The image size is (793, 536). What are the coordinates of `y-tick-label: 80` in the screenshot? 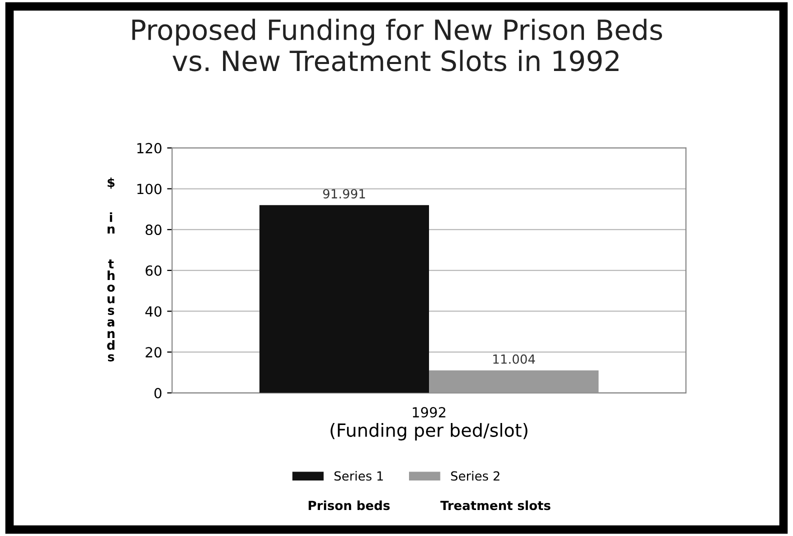 It's located at (154, 230).